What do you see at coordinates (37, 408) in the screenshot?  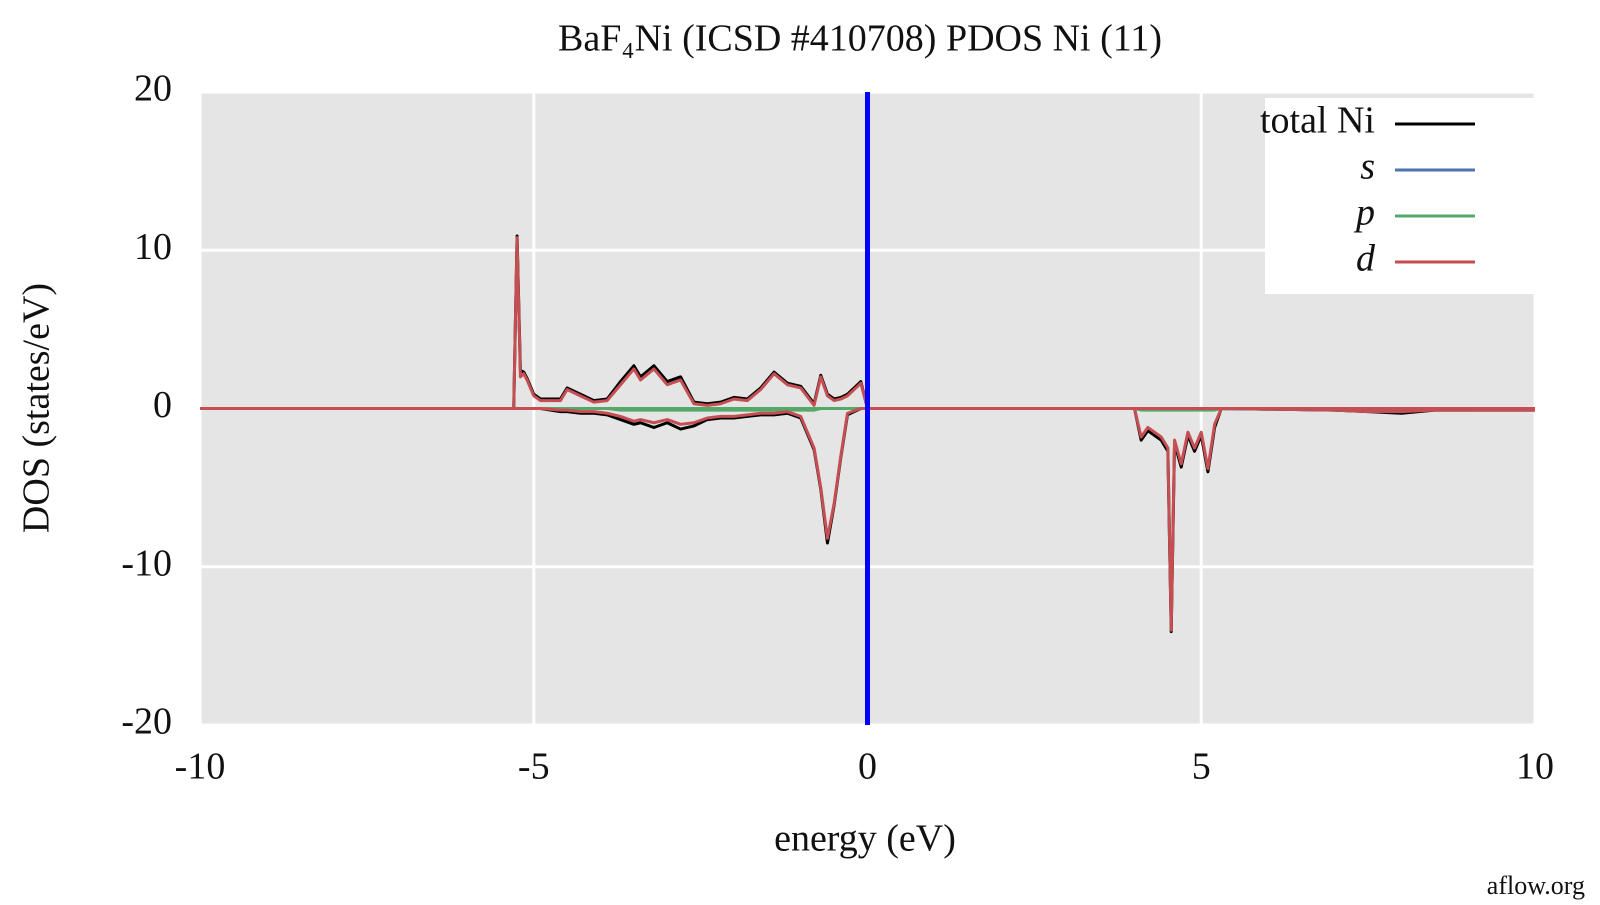 I see `y-axis-label: DOS (states/eV)` at bounding box center [37, 408].